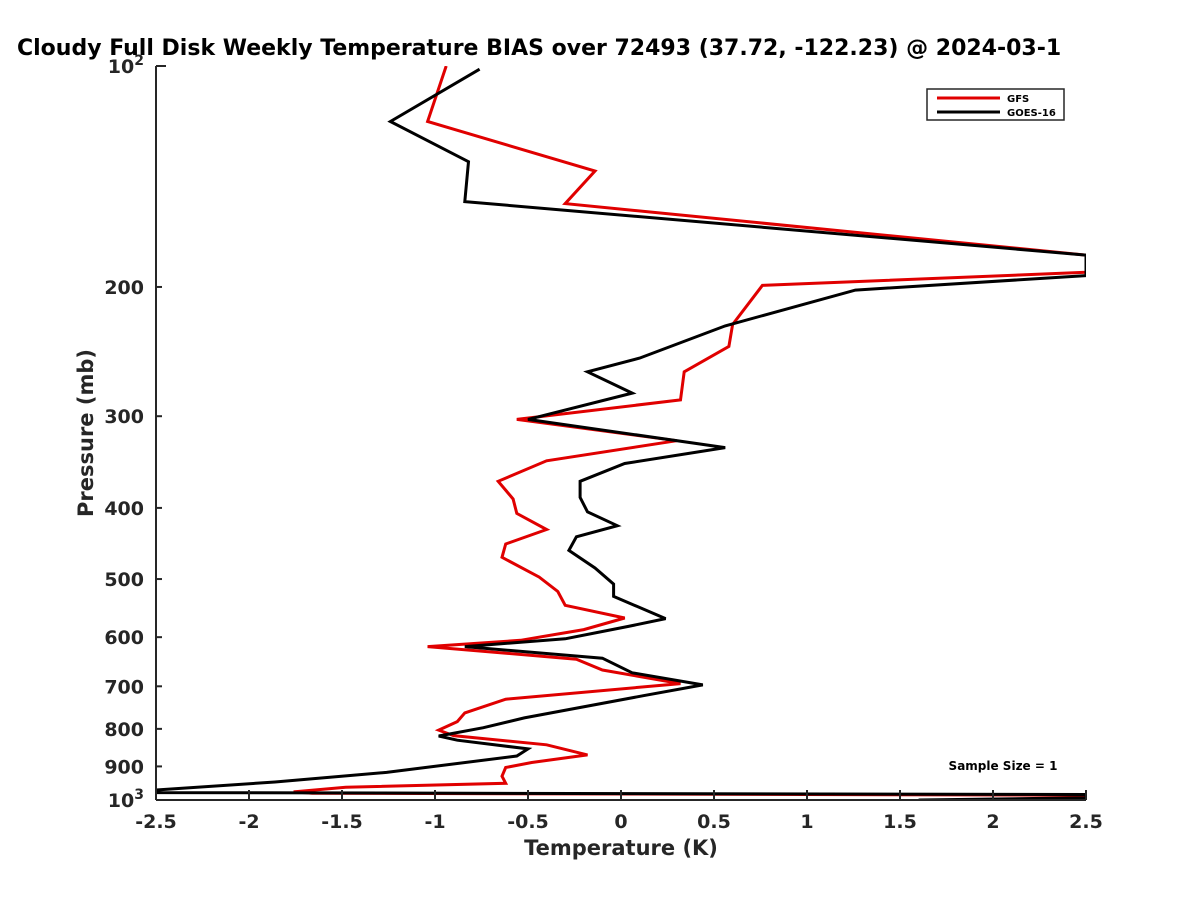 Image resolution: width=1200 pixels, height=900 pixels. Describe the element at coordinates (992, 822) in the screenshot. I see `x-tick-label: 2` at that location.